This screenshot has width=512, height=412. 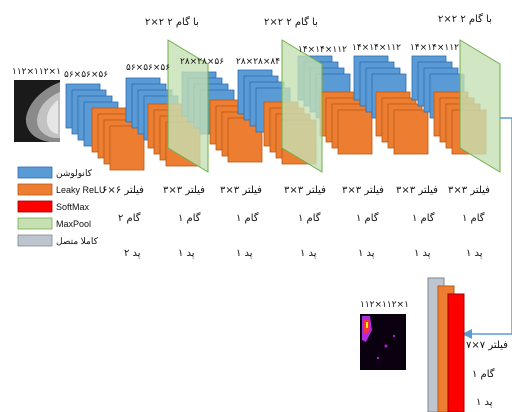 What do you see at coordinates (123, 190) in the screenshot?
I see `block-1-filter: فیلتر ۶×۶` at bounding box center [123, 190].